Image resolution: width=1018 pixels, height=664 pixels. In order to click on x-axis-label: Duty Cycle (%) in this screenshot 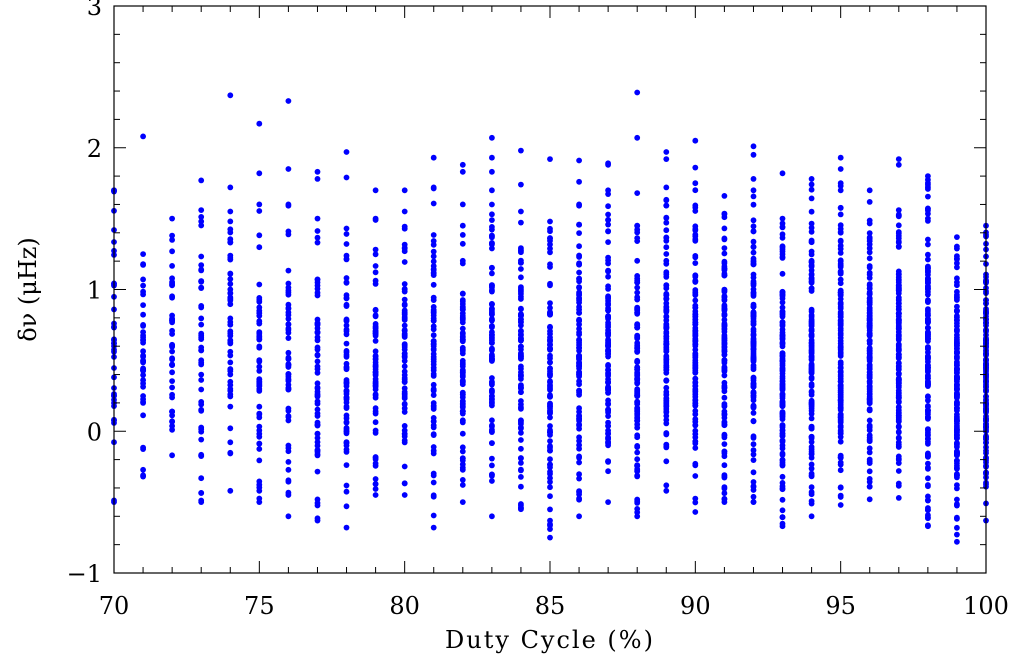, I will do `click(550, 640)`.